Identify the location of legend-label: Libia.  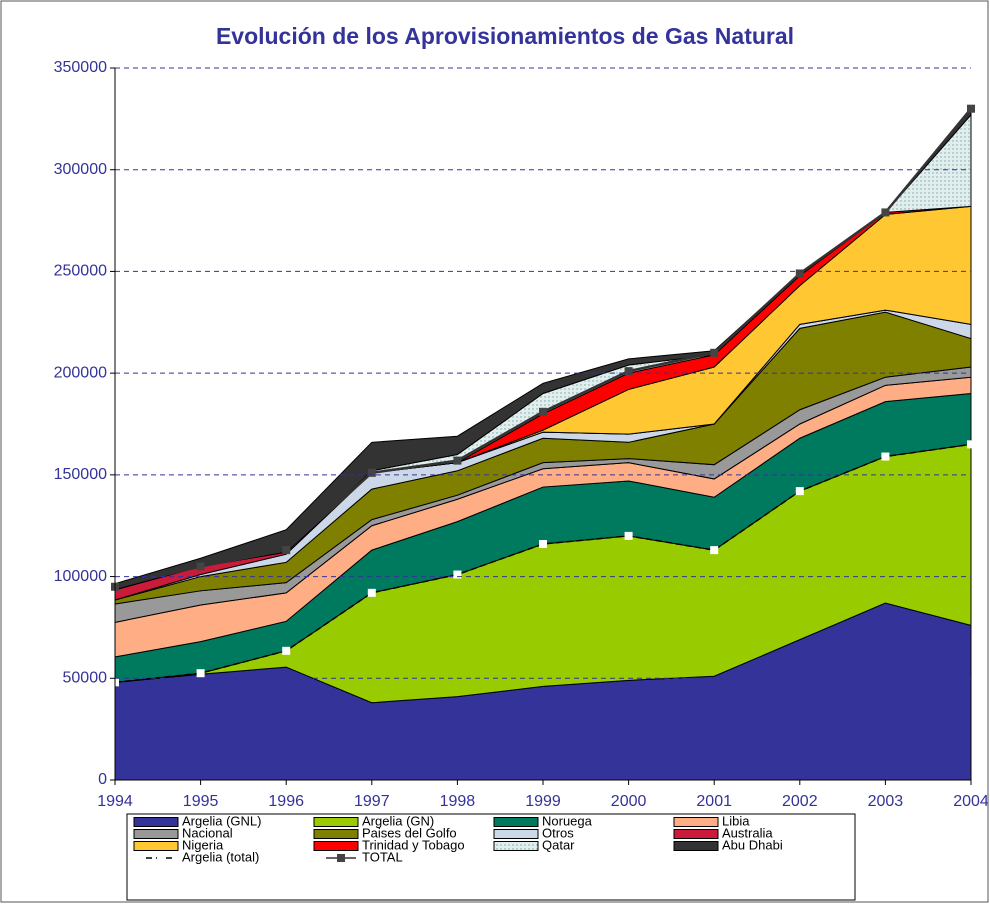
(736, 820).